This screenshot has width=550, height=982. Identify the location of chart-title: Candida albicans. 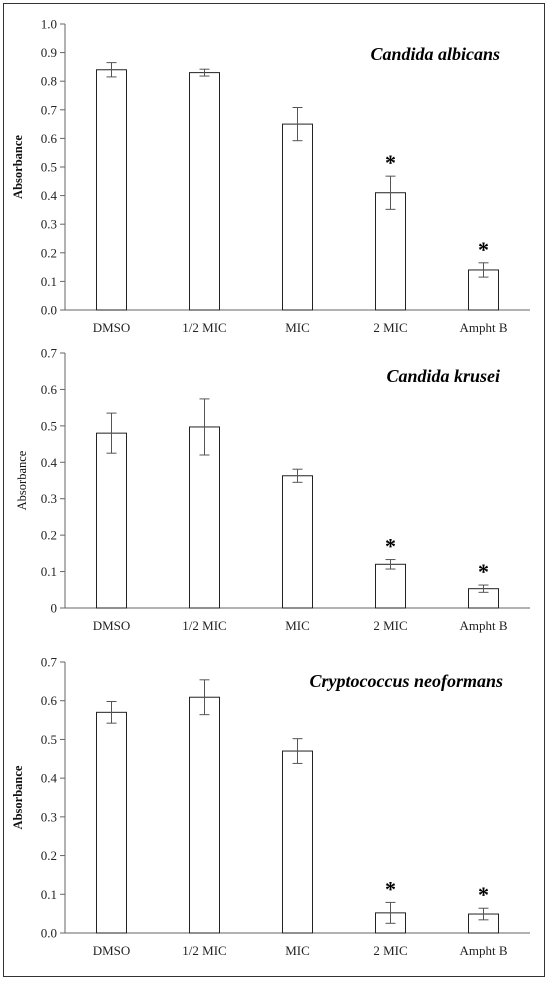
(435, 54).